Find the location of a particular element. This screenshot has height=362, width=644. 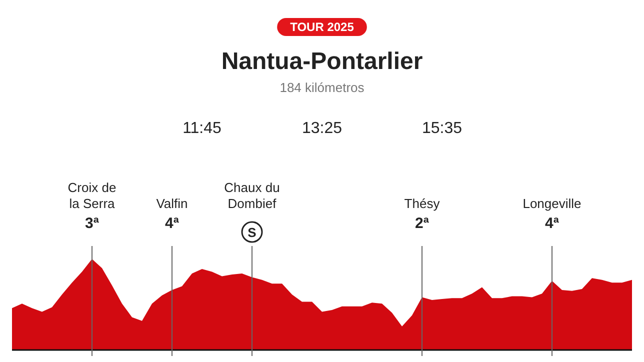

text: TOUR 2025 is located at coordinates (322, 27).